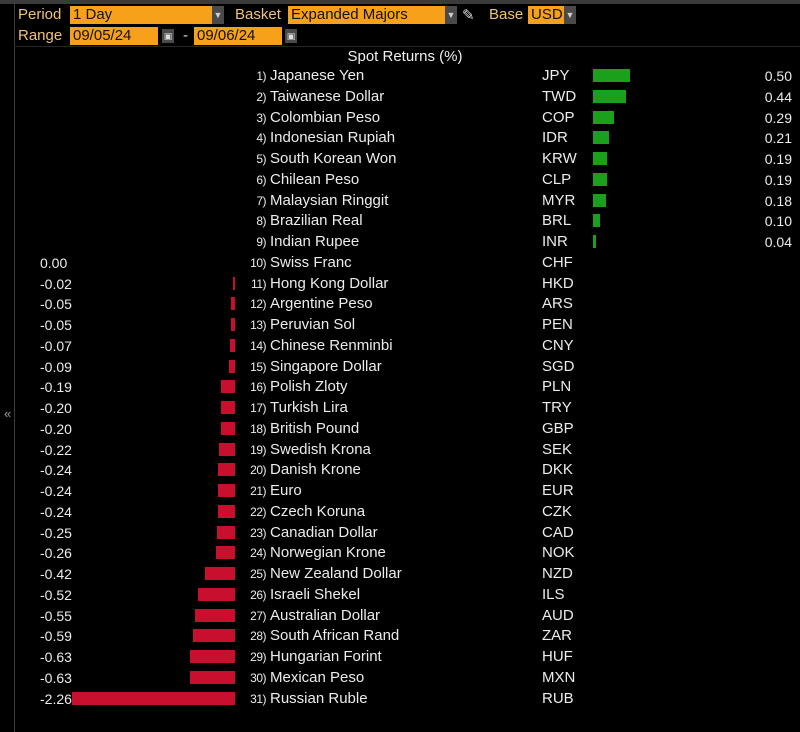 This screenshot has height=732, width=800. What do you see at coordinates (316, 221) in the screenshot?
I see `currency-name: Brazilian Real` at bounding box center [316, 221].